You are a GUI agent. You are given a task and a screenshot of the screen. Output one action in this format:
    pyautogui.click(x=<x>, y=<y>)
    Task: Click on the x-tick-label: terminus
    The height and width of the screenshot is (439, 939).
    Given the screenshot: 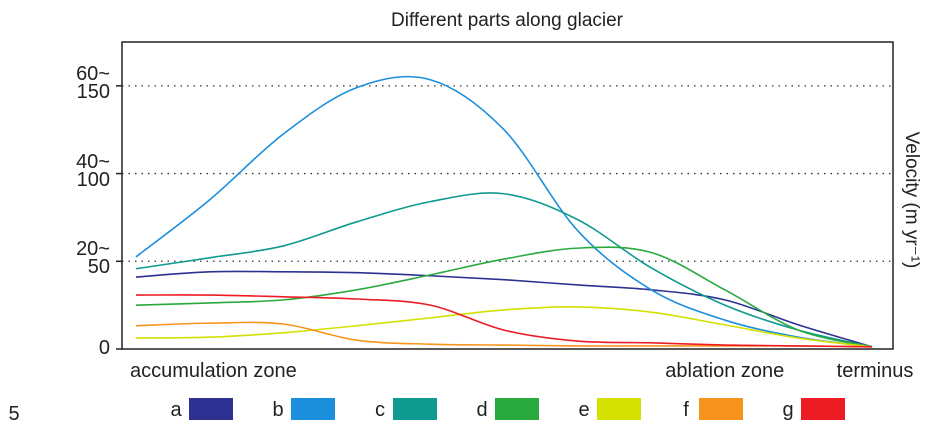 What is the action you would take?
    pyautogui.click(x=875, y=371)
    